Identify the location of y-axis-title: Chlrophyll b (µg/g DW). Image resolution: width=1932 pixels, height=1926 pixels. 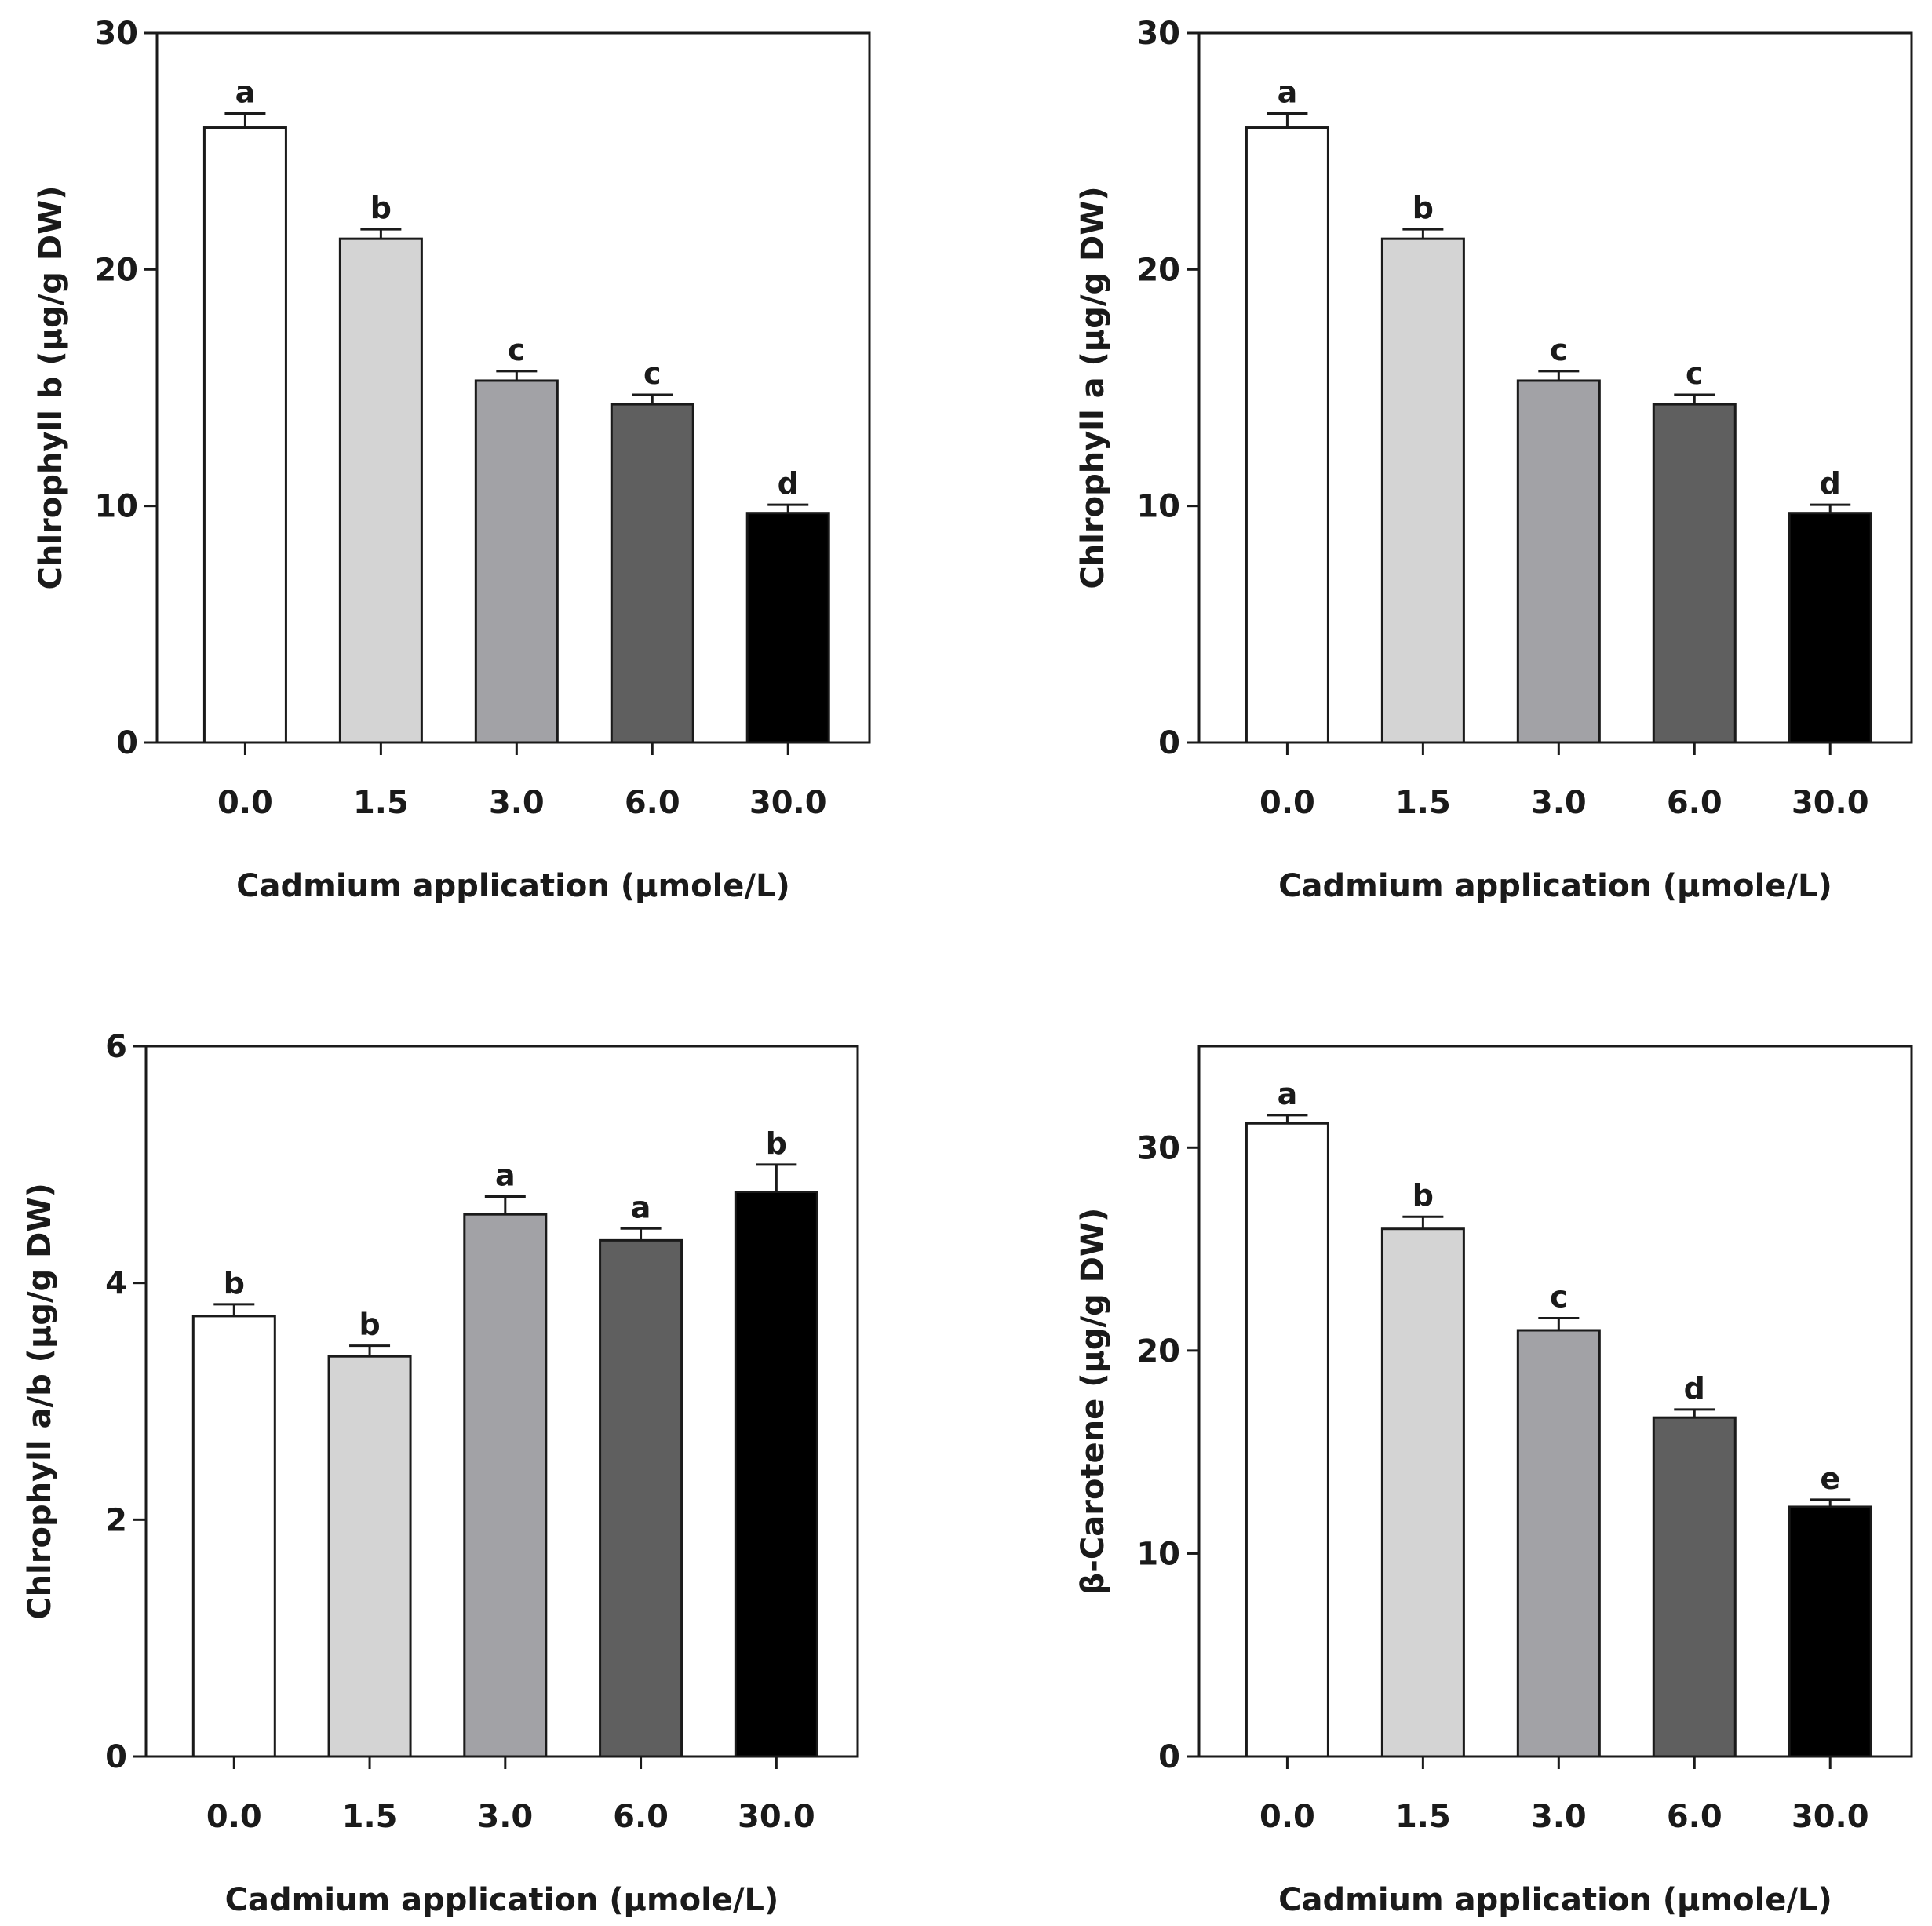
(51, 388).